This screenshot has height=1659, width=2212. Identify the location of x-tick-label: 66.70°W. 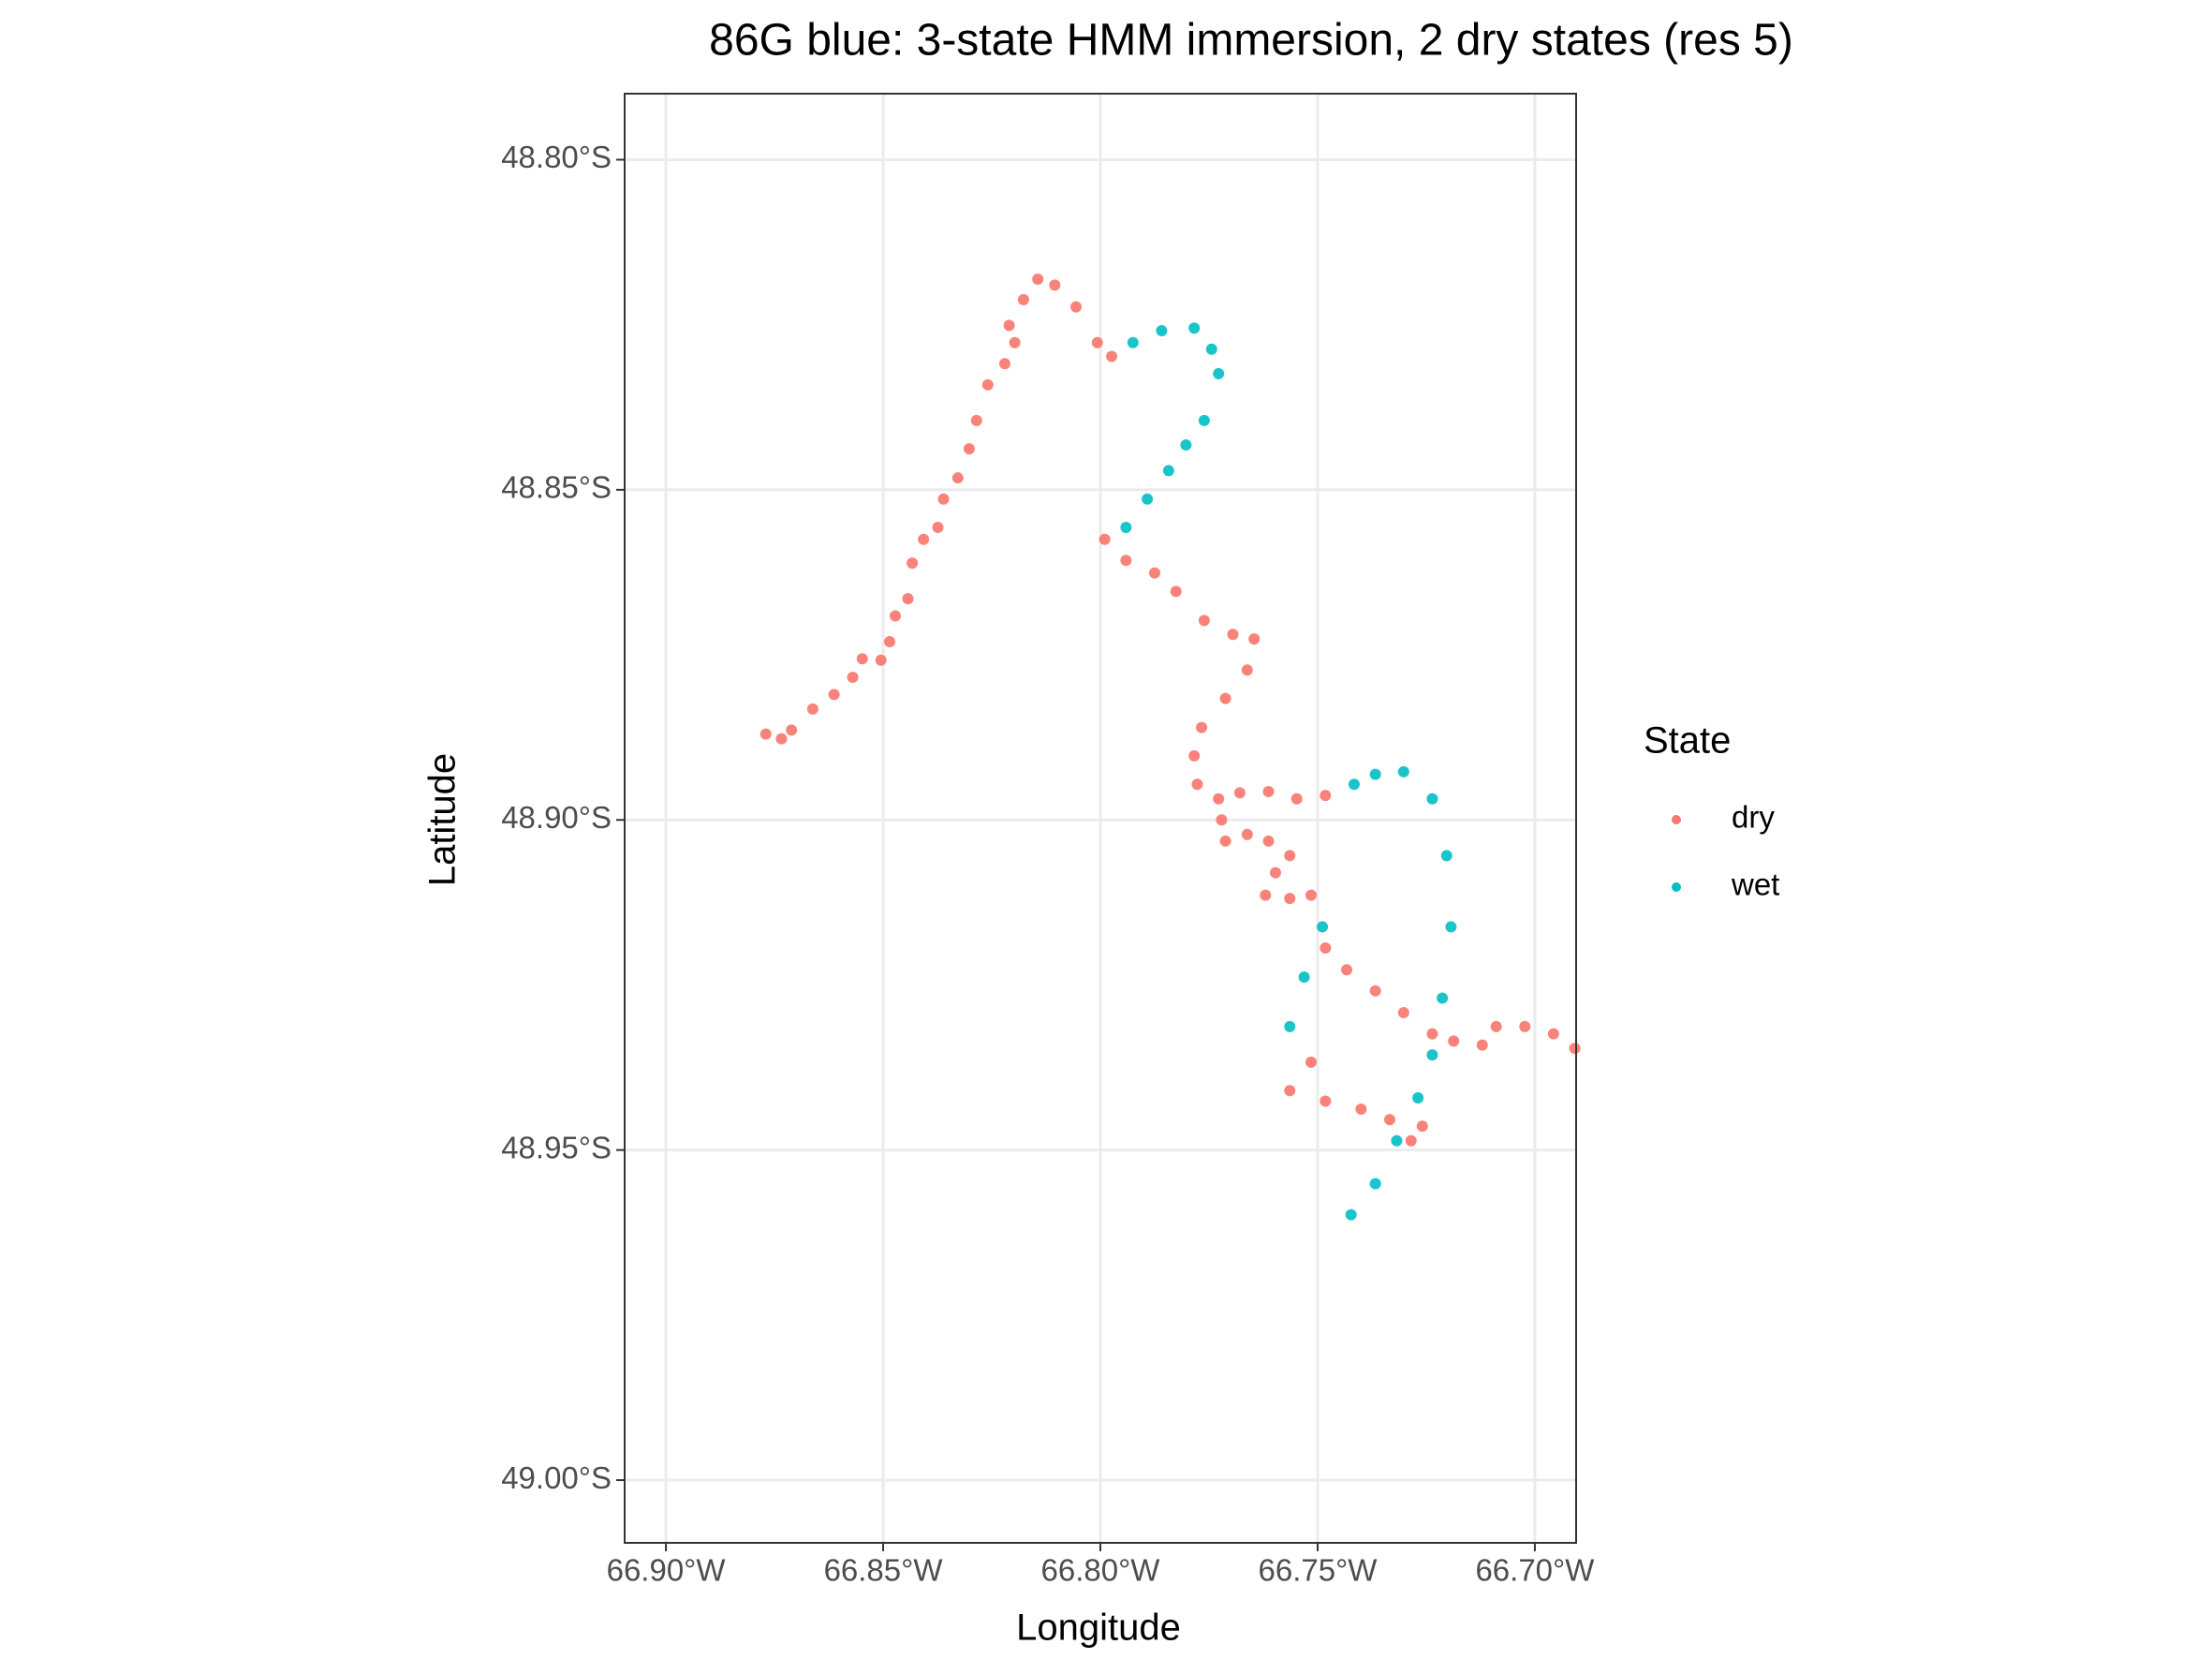
(1535, 1571).